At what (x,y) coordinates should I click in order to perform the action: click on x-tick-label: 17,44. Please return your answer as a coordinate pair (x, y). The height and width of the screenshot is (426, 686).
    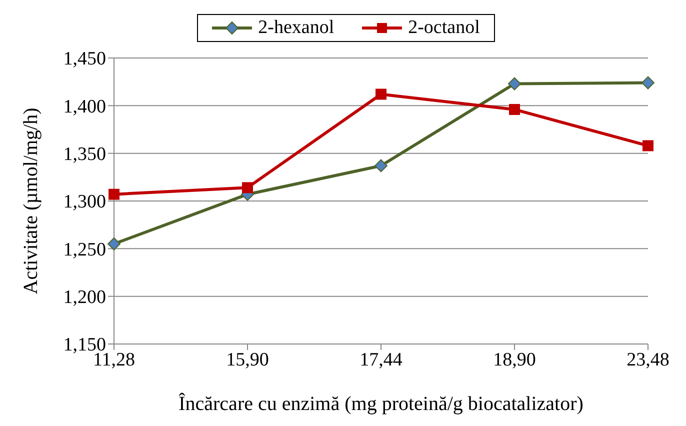
    Looking at the image, I should click on (381, 359).